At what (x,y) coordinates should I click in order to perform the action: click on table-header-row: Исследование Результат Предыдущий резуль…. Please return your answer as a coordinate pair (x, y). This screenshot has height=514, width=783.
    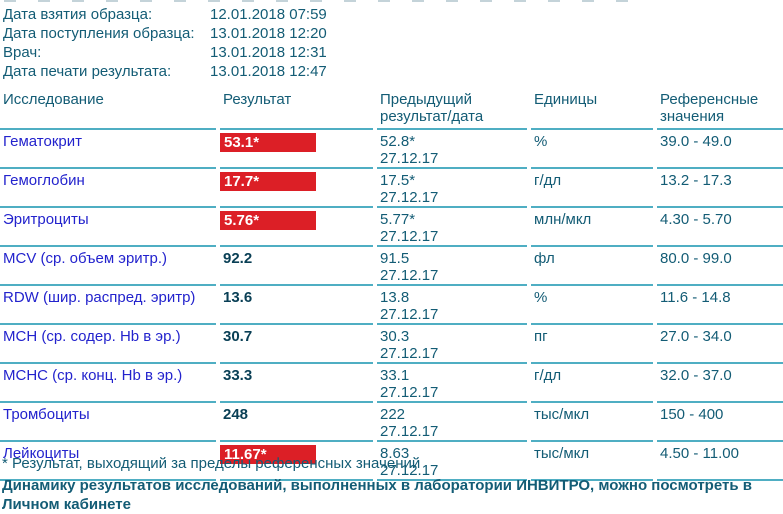
    Looking at the image, I should click on (391, 108).